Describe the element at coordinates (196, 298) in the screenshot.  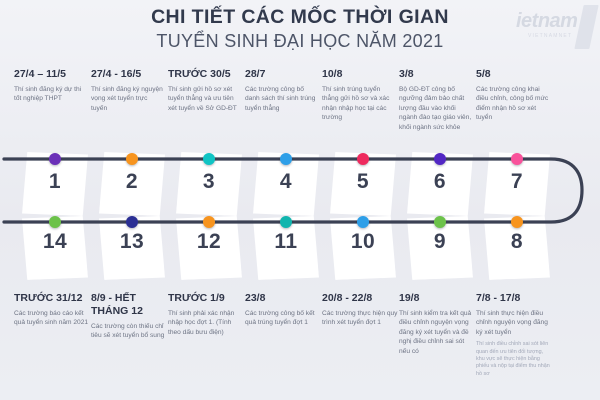
I see `milestone-date: TRƯỚC 1/9` at that location.